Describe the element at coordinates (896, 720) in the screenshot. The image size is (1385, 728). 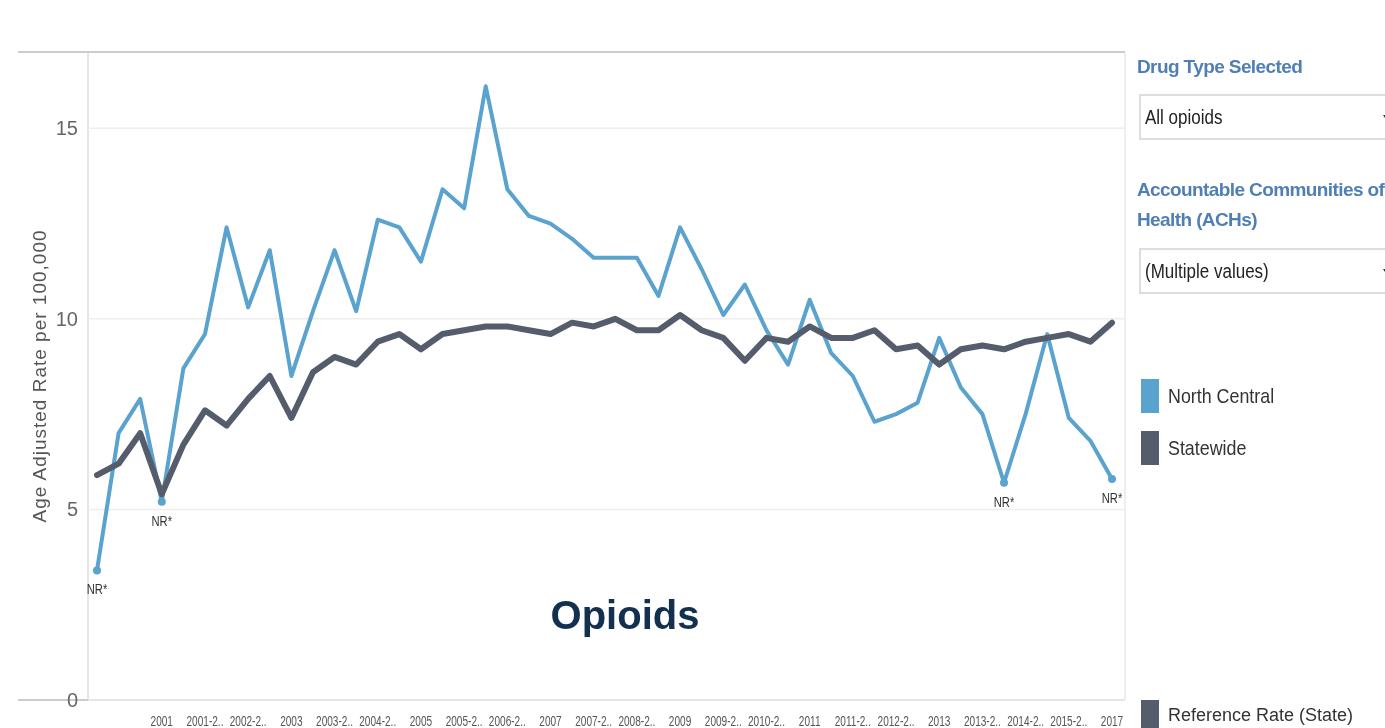
I see `x-tick-label: 2012-2..` at that location.